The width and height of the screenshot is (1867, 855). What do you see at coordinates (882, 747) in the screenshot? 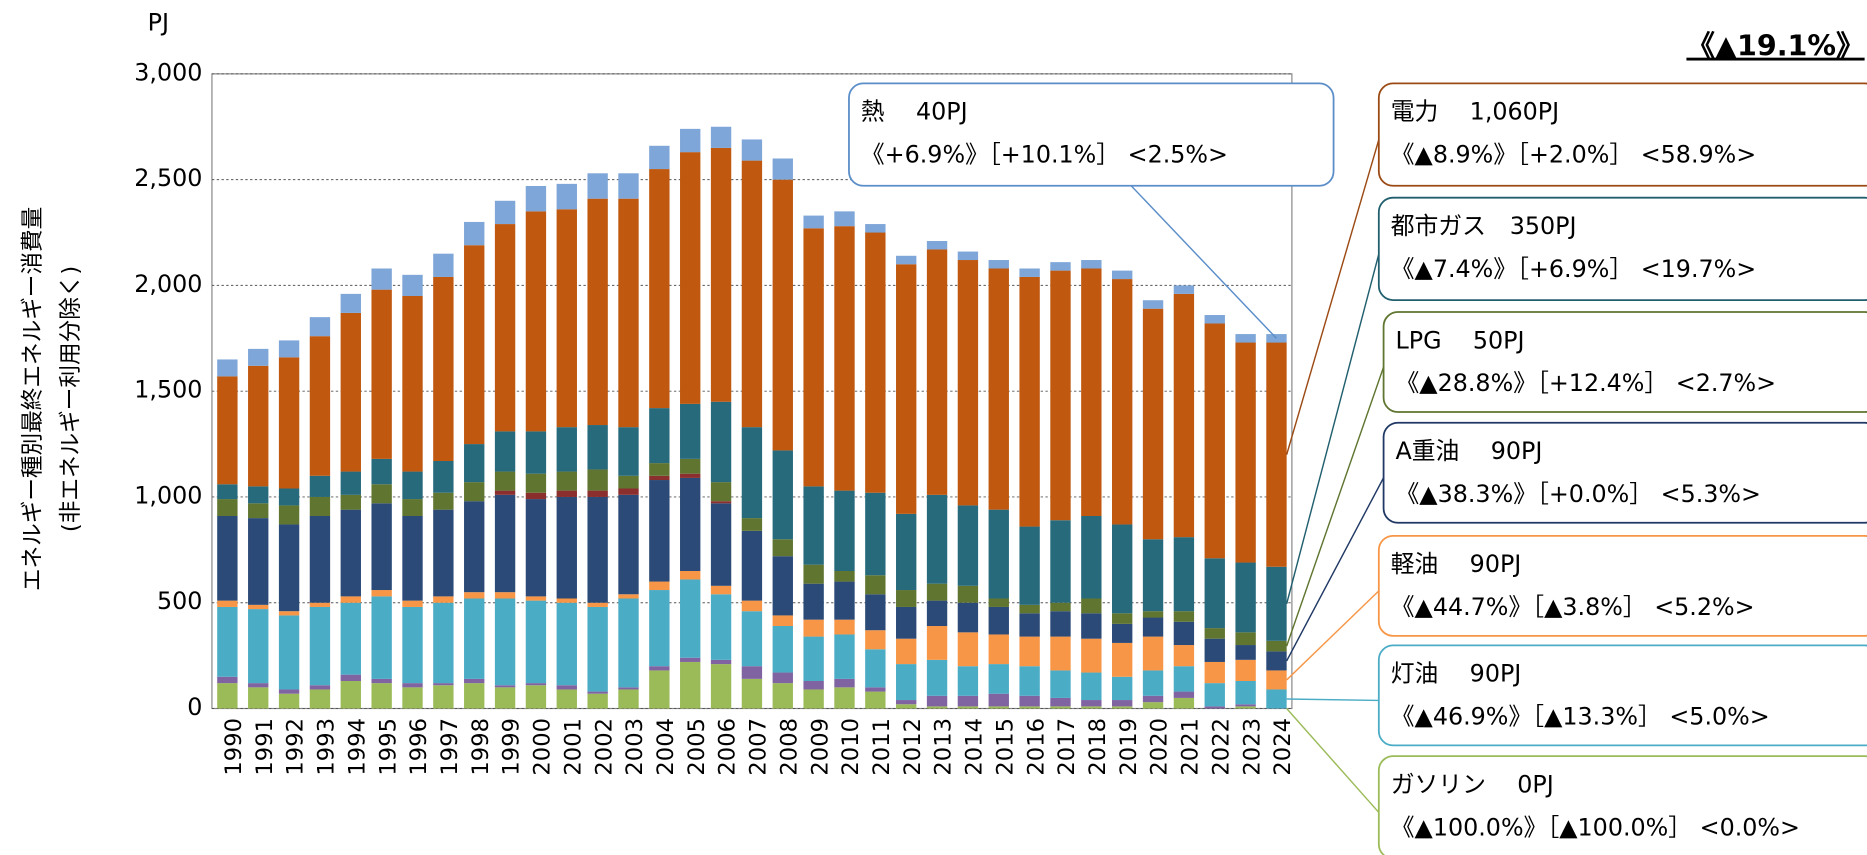
I see `x-tick-label: 2011` at bounding box center [882, 747].